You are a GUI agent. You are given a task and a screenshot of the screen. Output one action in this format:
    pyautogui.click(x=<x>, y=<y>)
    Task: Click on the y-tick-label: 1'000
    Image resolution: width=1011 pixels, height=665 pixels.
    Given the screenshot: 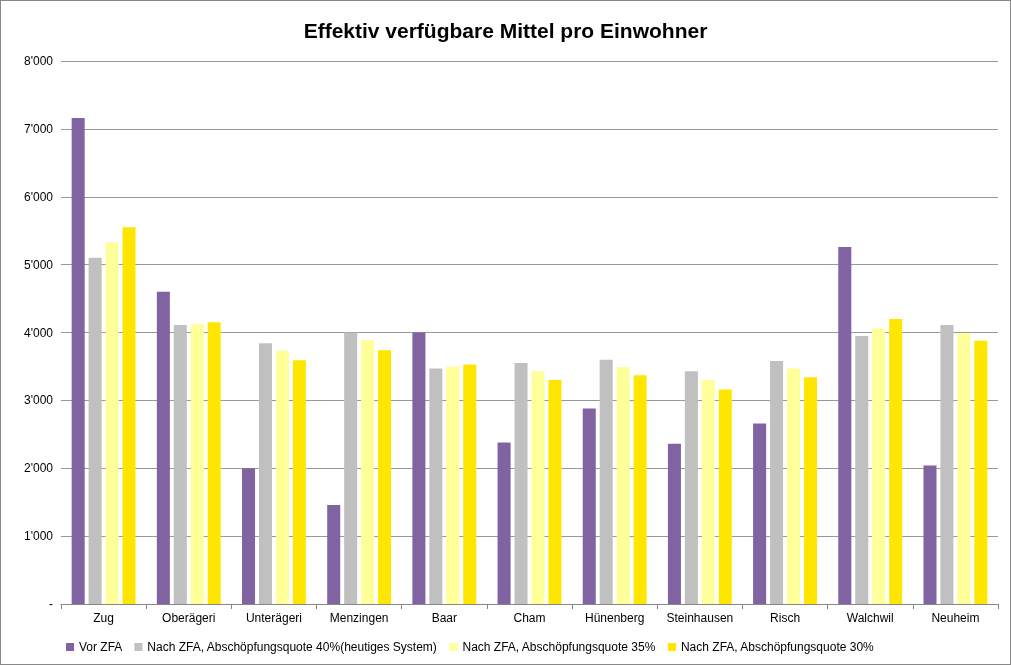 What is the action you would take?
    pyautogui.click(x=39, y=536)
    